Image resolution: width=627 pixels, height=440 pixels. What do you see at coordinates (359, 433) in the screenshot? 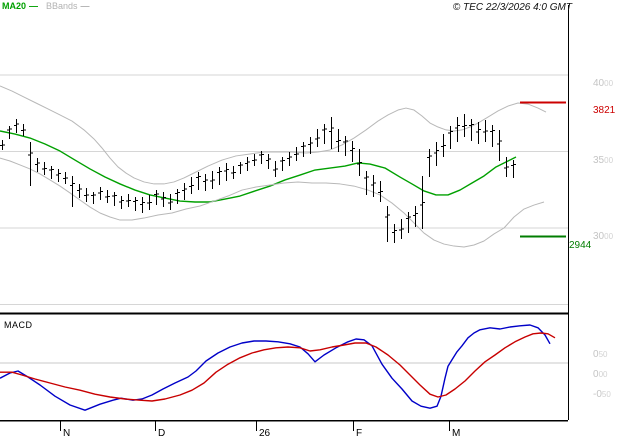
I see `x-tick-label-F: F` at bounding box center [359, 433].